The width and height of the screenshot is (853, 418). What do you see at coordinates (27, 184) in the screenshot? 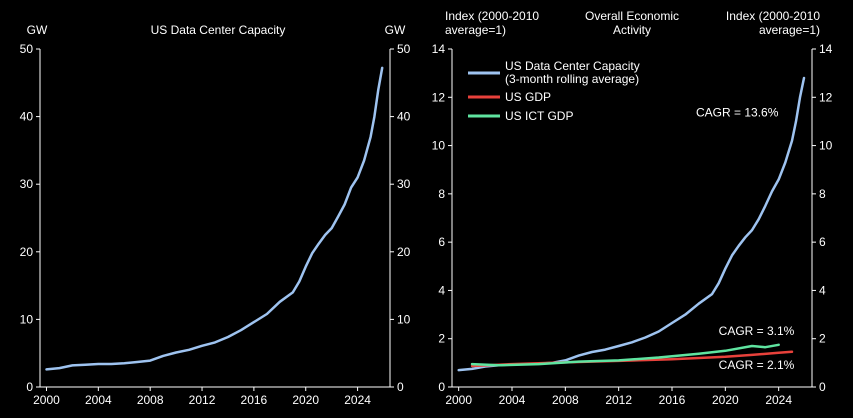
I see `left-y-tick-label: 30` at bounding box center [27, 184].